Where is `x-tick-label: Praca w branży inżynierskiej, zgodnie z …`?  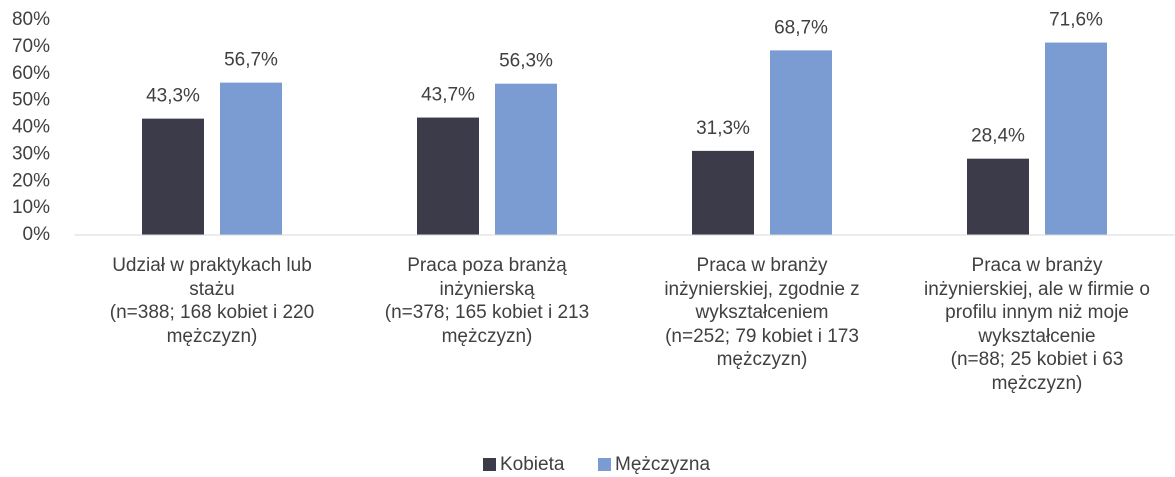 x-tick-label: Praca w branży inżynierskiej, zgodnie z … is located at coordinates (762, 312).